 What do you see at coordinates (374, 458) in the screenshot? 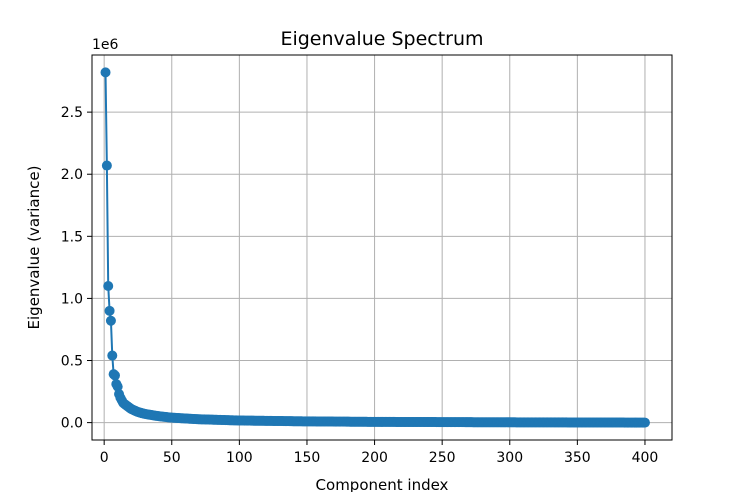
I see `x-tick-label: 200` at bounding box center [374, 458].